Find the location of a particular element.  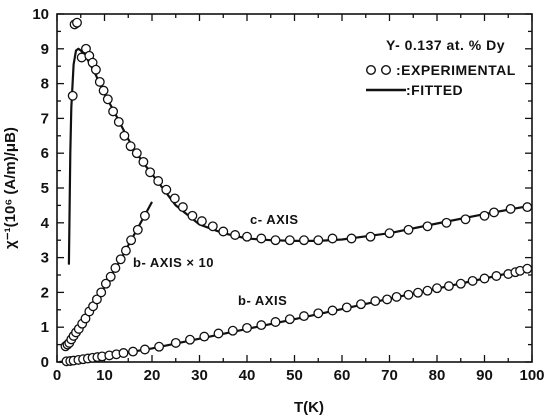

y-tick-label: 5 is located at coordinates (45, 188).